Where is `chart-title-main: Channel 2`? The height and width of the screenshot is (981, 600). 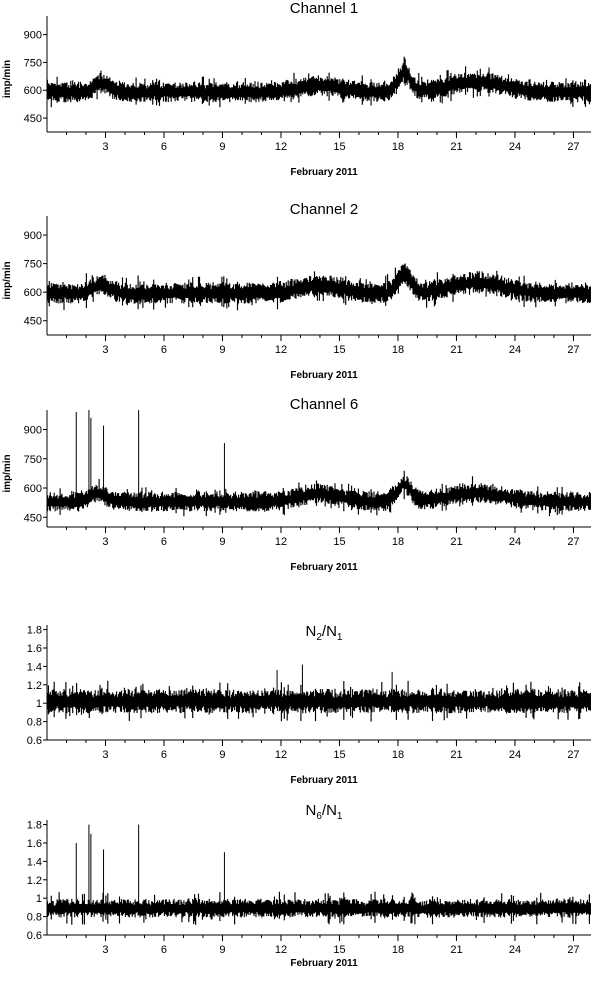 chart-title-main: Channel 2 is located at coordinates (324, 209).